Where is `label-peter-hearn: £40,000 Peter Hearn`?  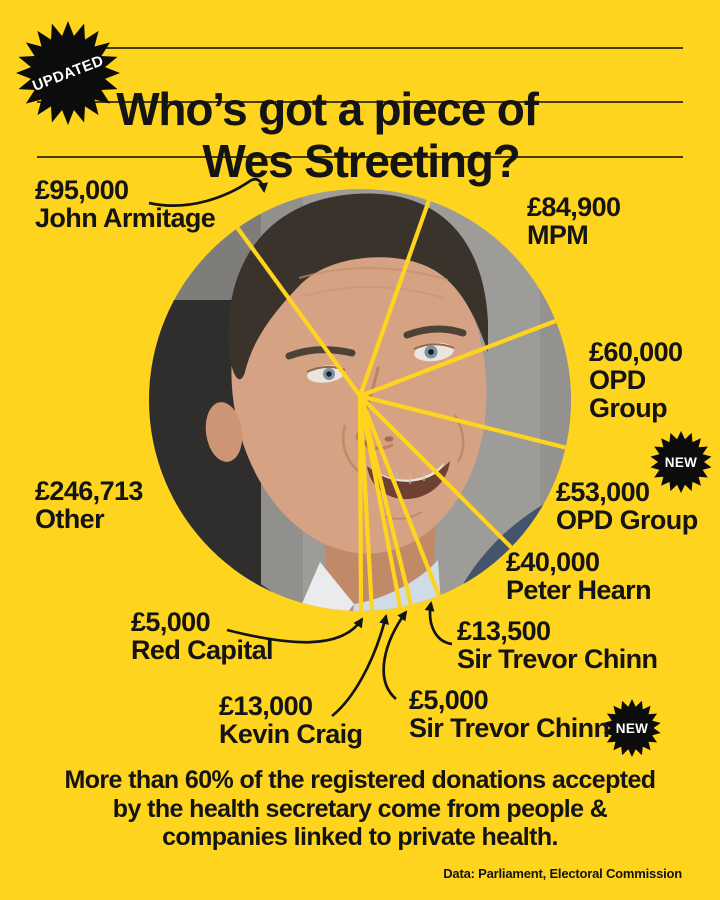
label-peter-hearn: £40,000 Peter Hearn is located at coordinates (579, 576).